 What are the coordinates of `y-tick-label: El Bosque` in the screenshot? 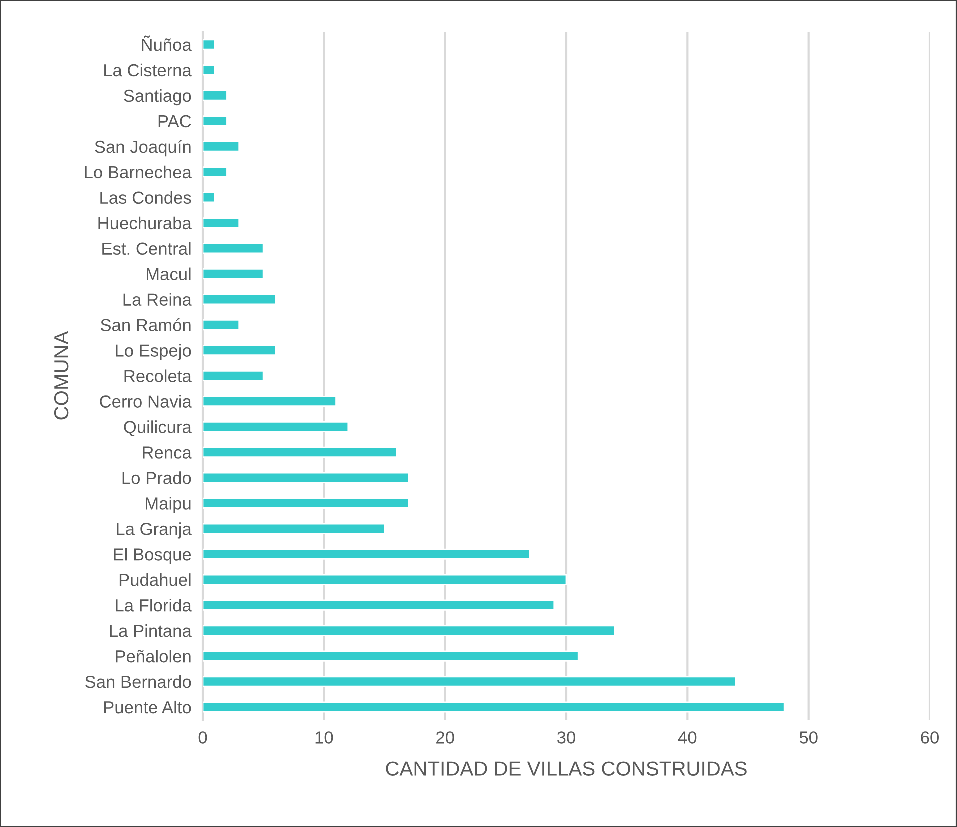 It's located at (153, 556).